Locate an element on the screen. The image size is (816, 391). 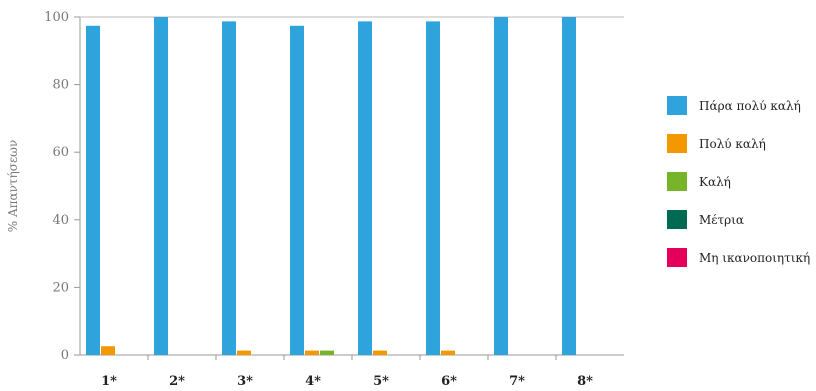
y-tick-labels: 0 20 40 60 80 100 is located at coordinates (62, 186).